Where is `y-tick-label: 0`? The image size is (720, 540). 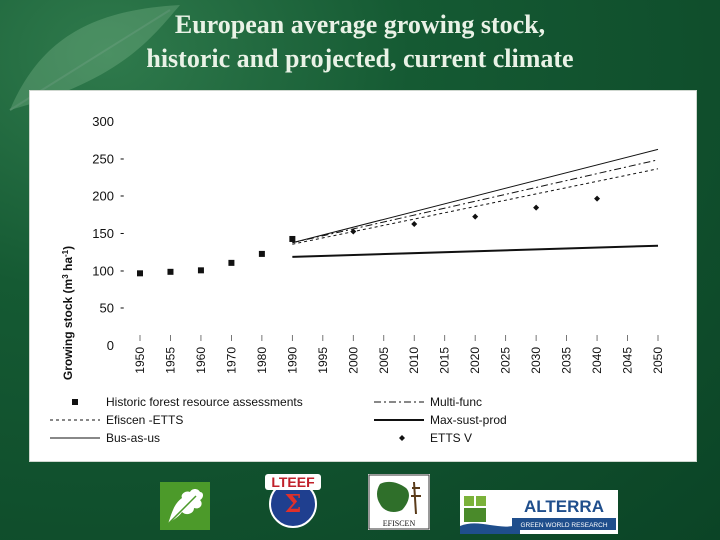
y-tick-label: 0 is located at coordinates (110, 345).